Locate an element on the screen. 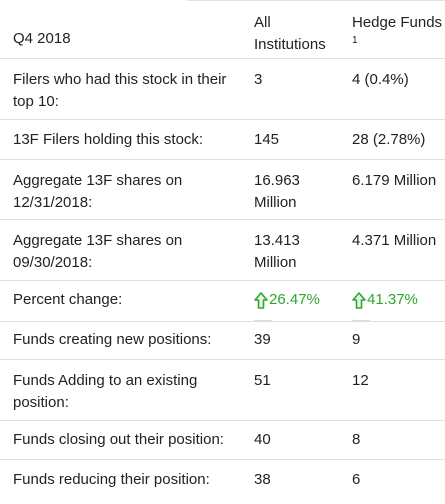 The width and height of the screenshot is (445, 504). row-label: Funds closing out their position: is located at coordinates (124, 440).